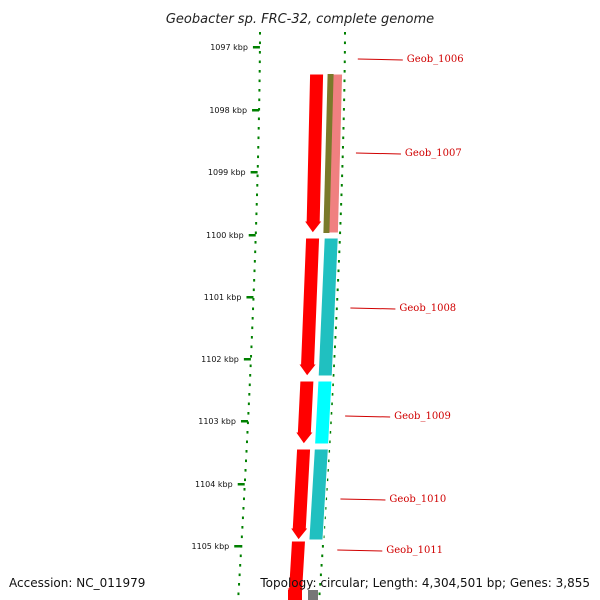  What do you see at coordinates (225, 235) in the screenshot?
I see `tick-label: 1100 kbp` at bounding box center [225, 235].